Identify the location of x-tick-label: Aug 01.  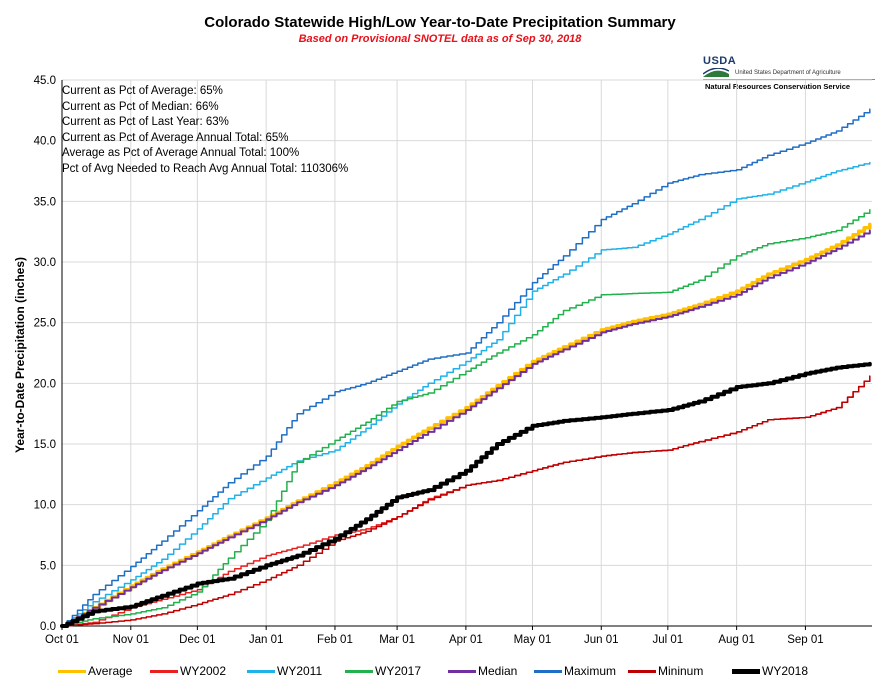
(736, 640).